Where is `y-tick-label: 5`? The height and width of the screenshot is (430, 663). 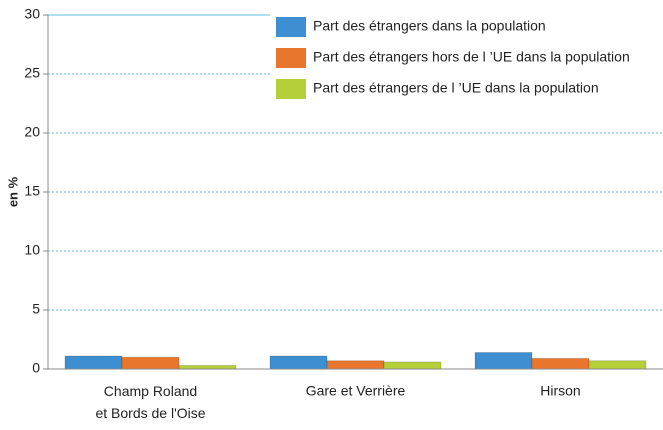
y-tick-label: 5 is located at coordinates (36, 309).